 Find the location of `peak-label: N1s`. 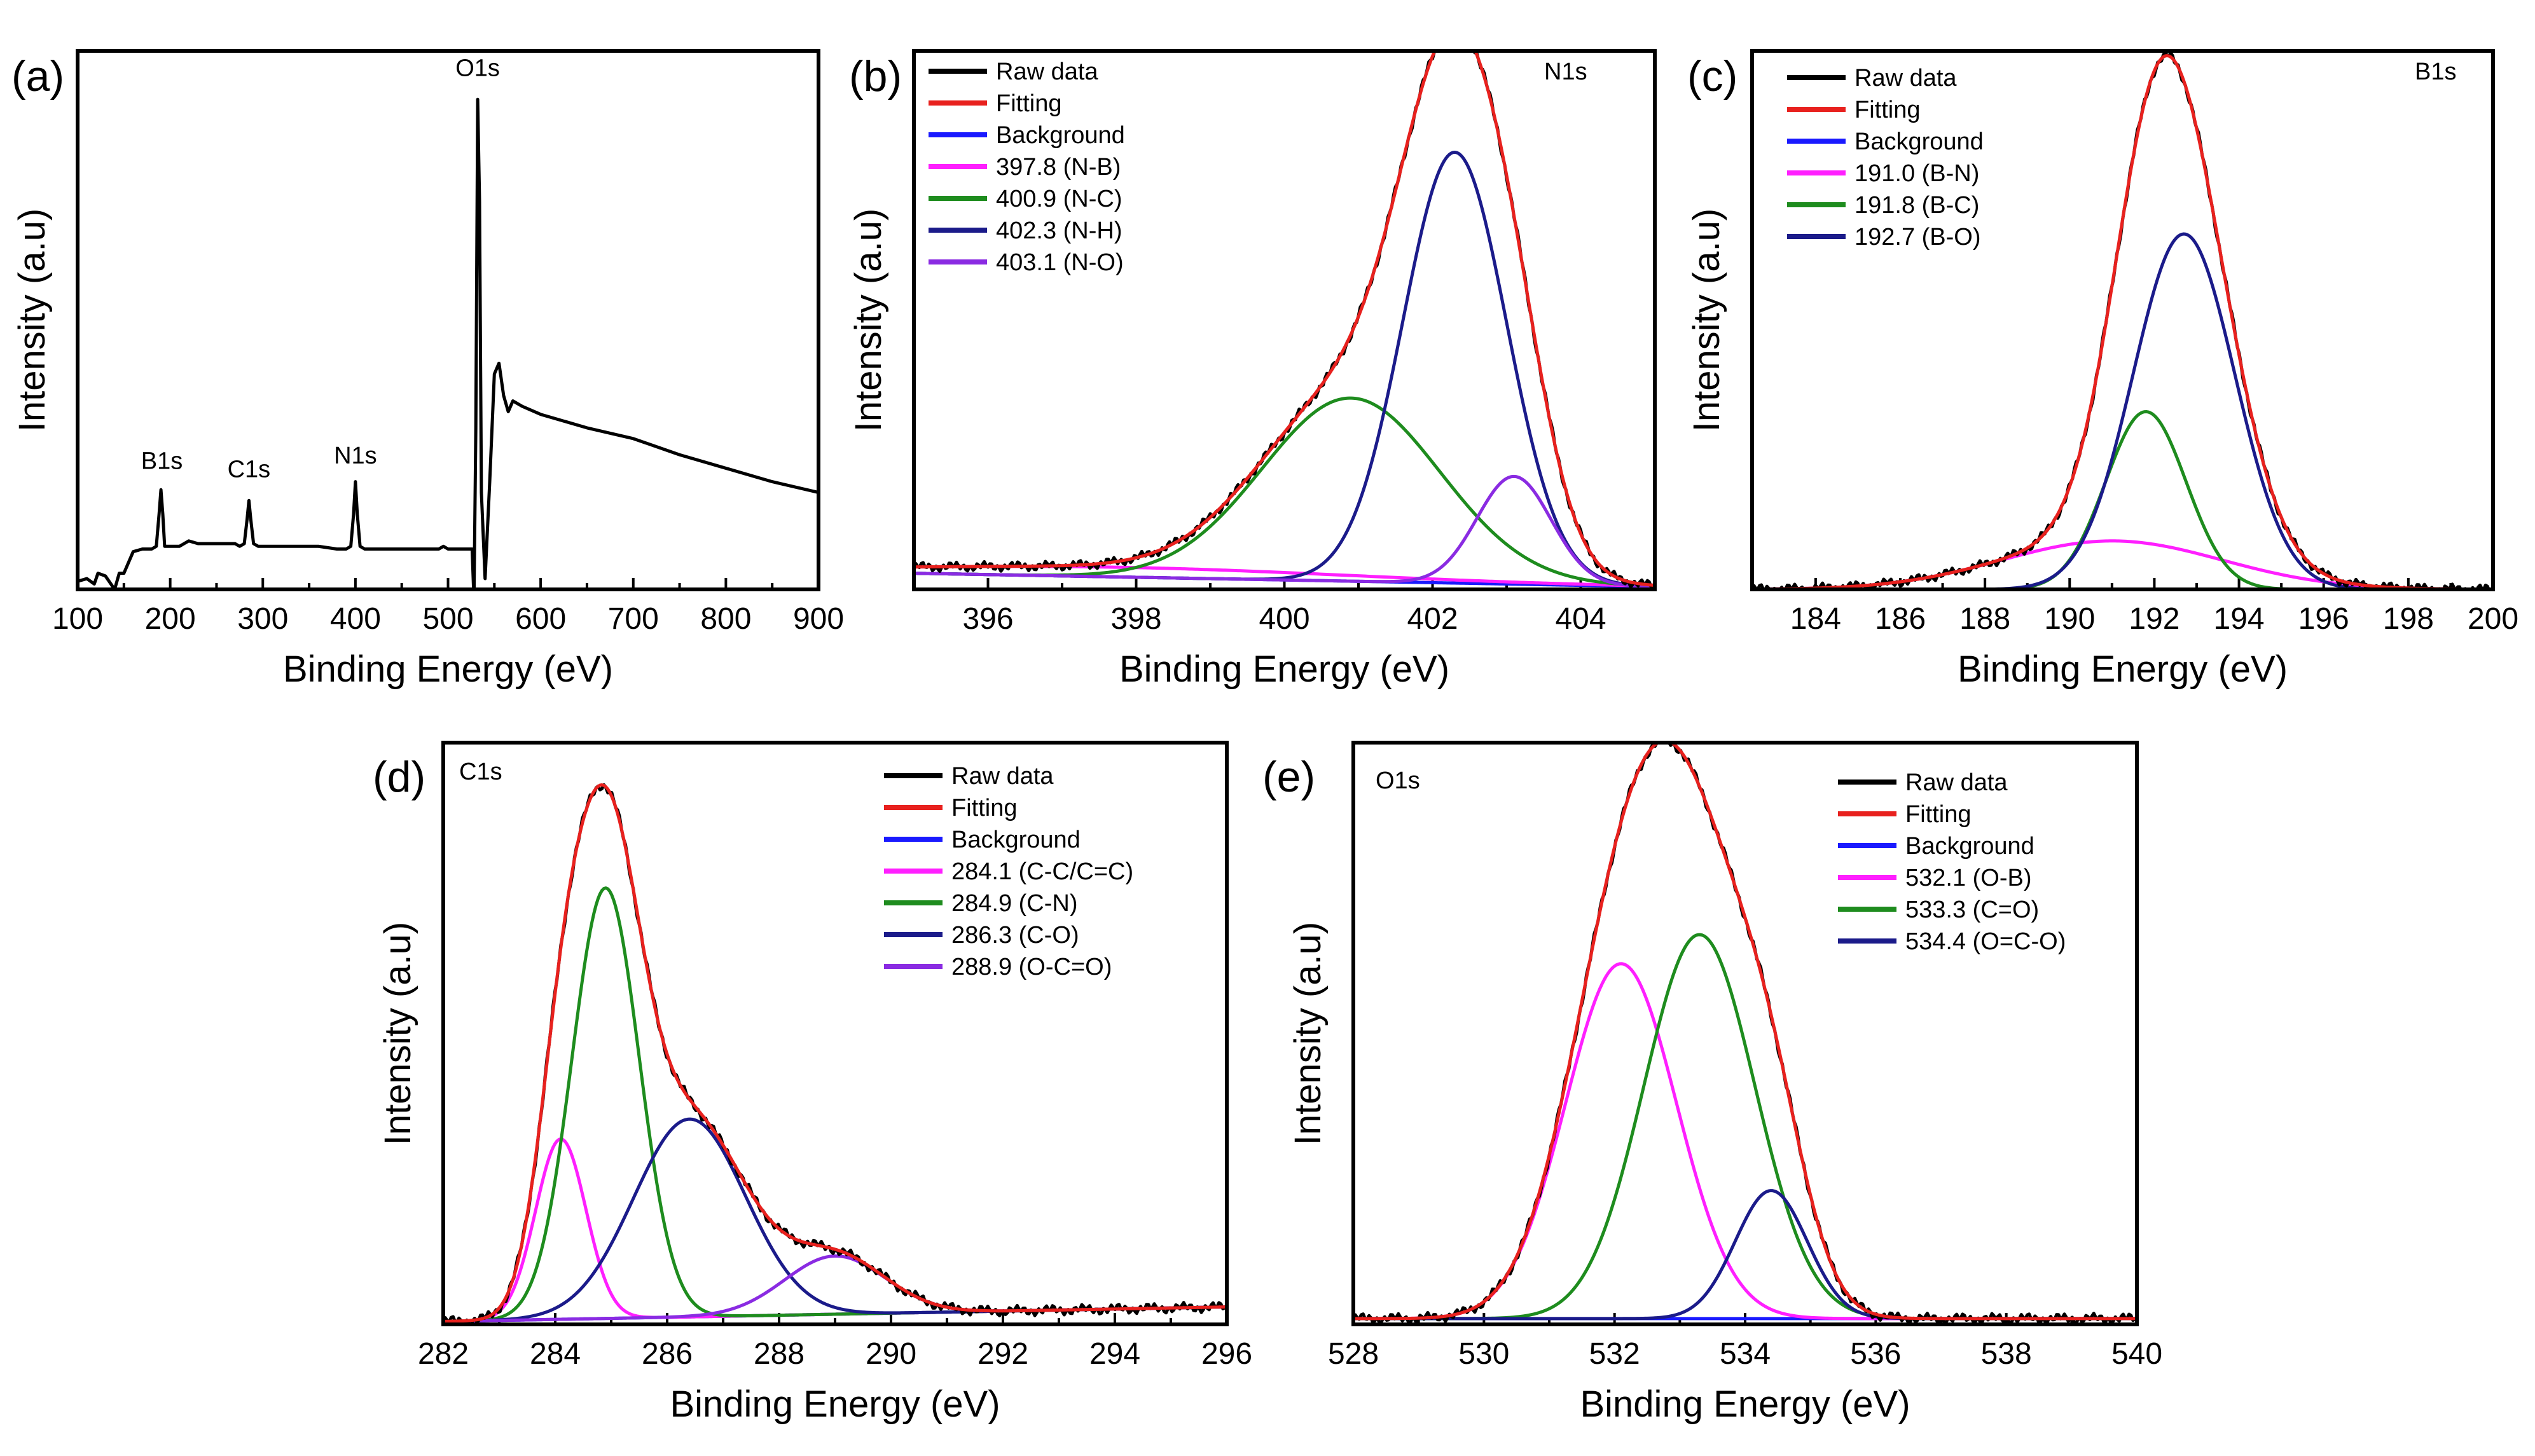

peak-label: N1s is located at coordinates (355, 456).